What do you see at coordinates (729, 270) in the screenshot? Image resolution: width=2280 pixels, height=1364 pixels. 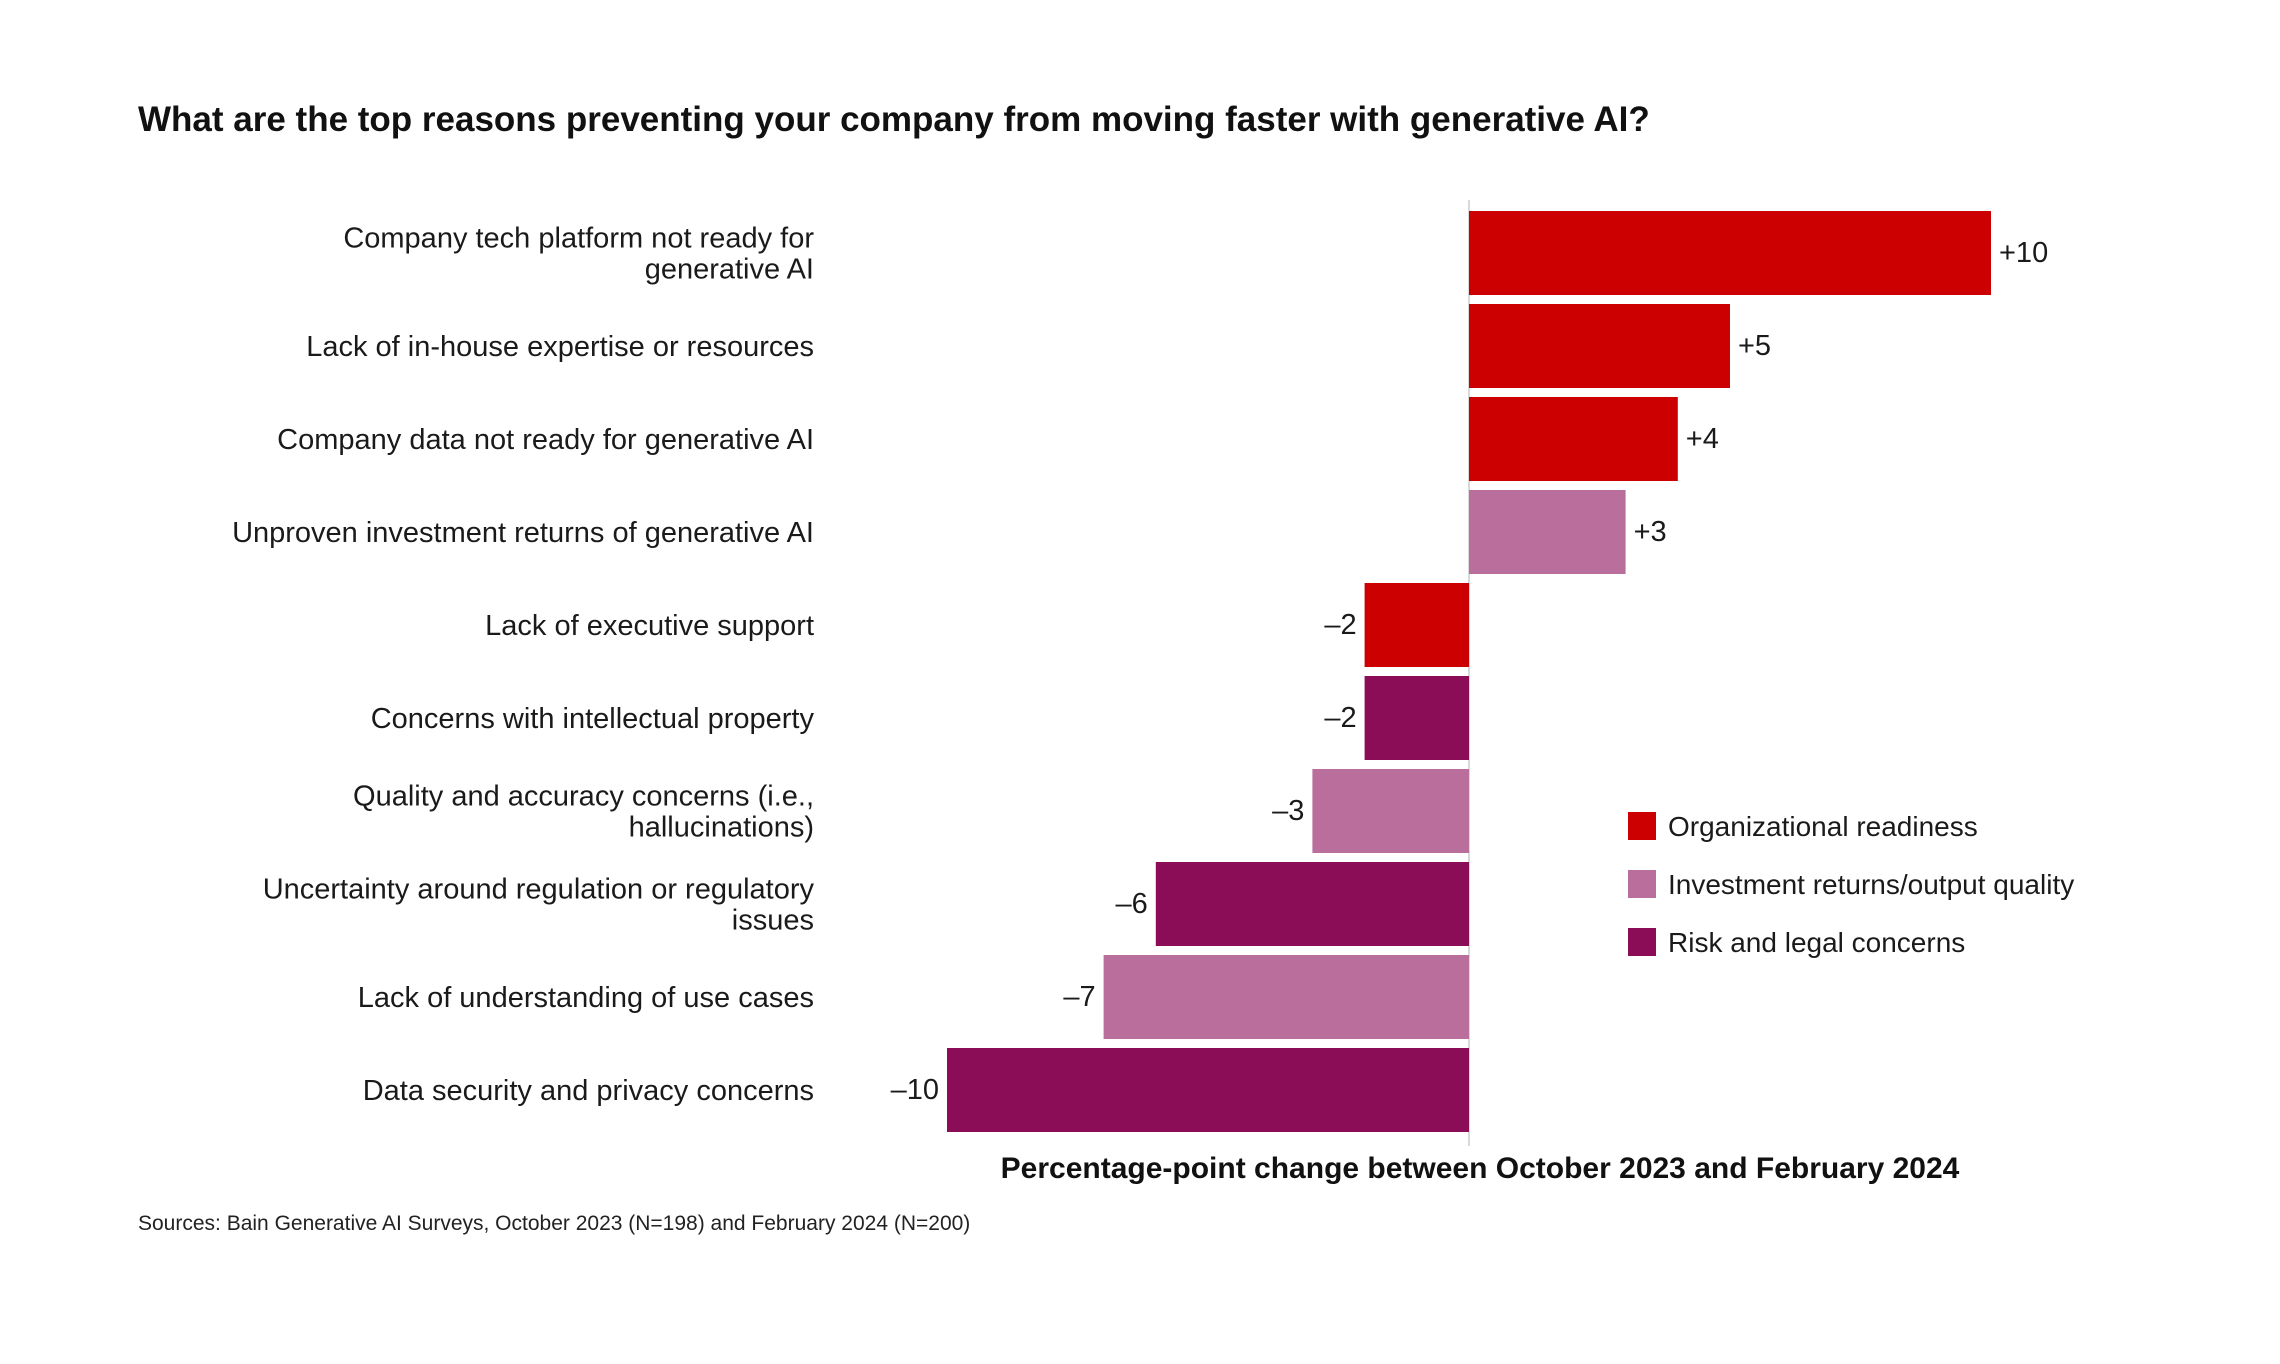 I see `category-label: generative AI` at bounding box center [729, 270].